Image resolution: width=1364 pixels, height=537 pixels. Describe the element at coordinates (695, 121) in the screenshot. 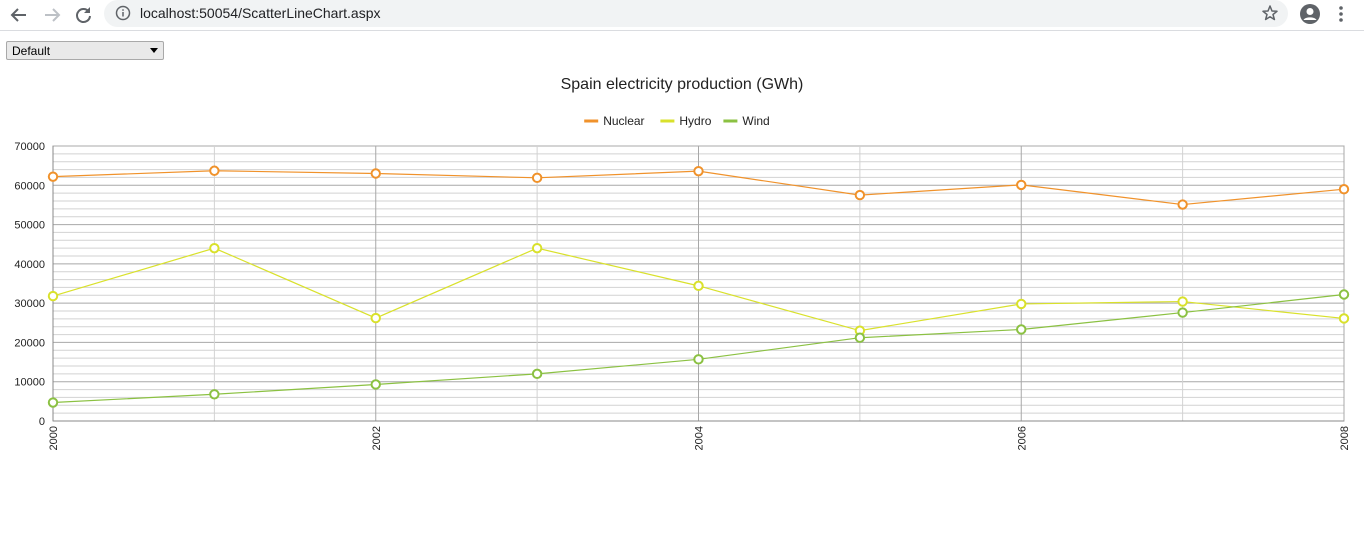

I see `legend-label-hydro: Hydro` at that location.